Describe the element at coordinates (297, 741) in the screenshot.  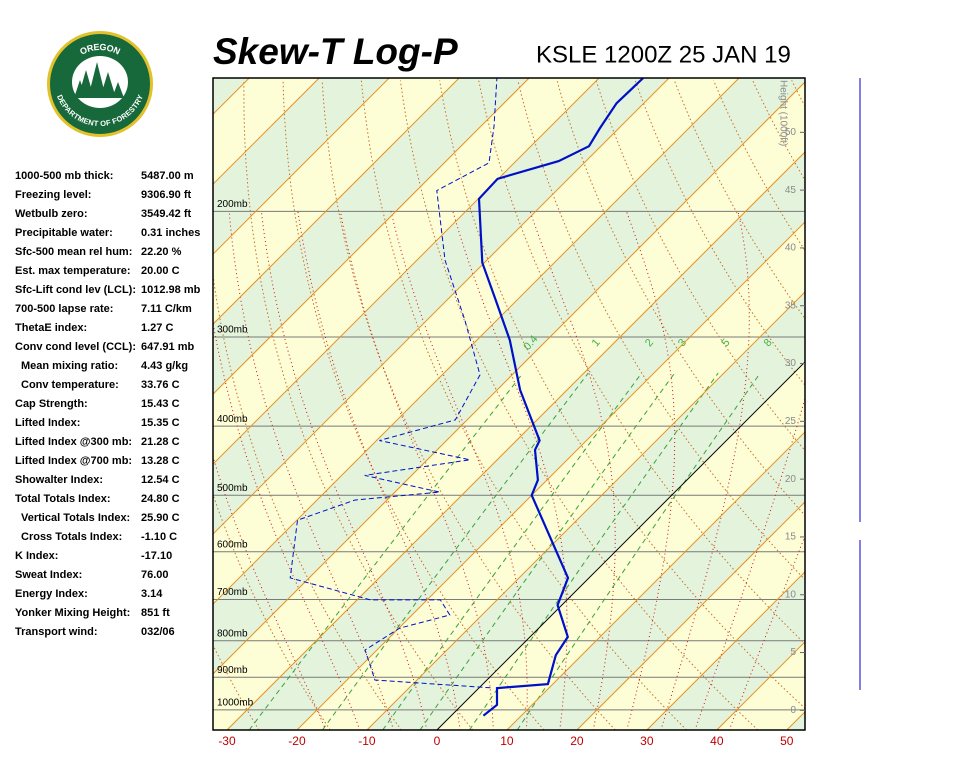
I see `x-tick-label: -20` at that location.